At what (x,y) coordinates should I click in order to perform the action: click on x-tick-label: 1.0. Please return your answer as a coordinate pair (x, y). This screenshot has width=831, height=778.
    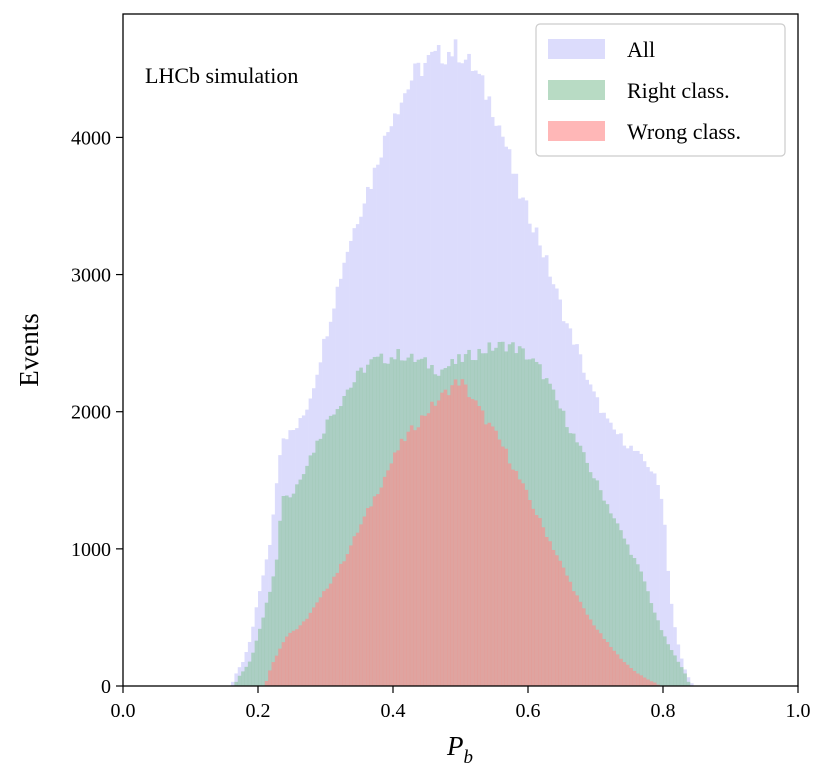
    Looking at the image, I should click on (798, 711).